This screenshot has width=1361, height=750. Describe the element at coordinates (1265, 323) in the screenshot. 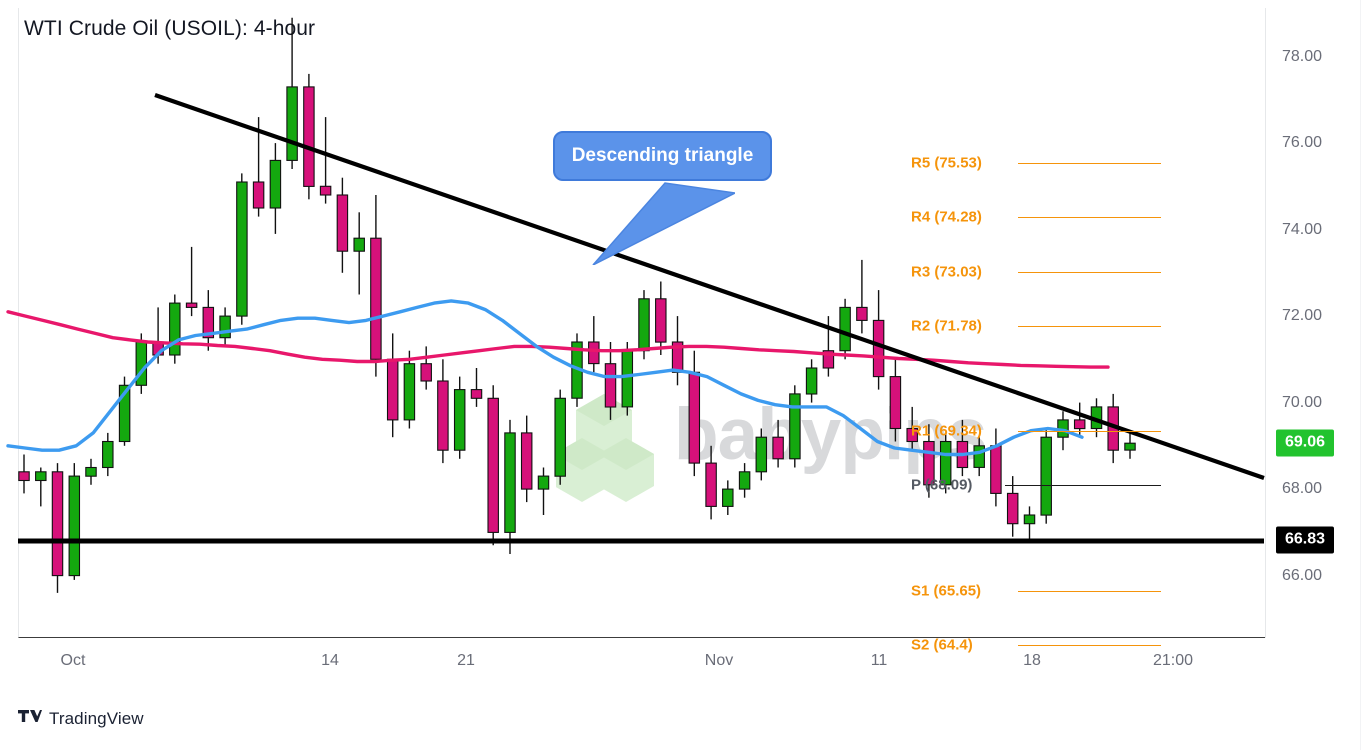

I see `price-axis-divider` at that location.